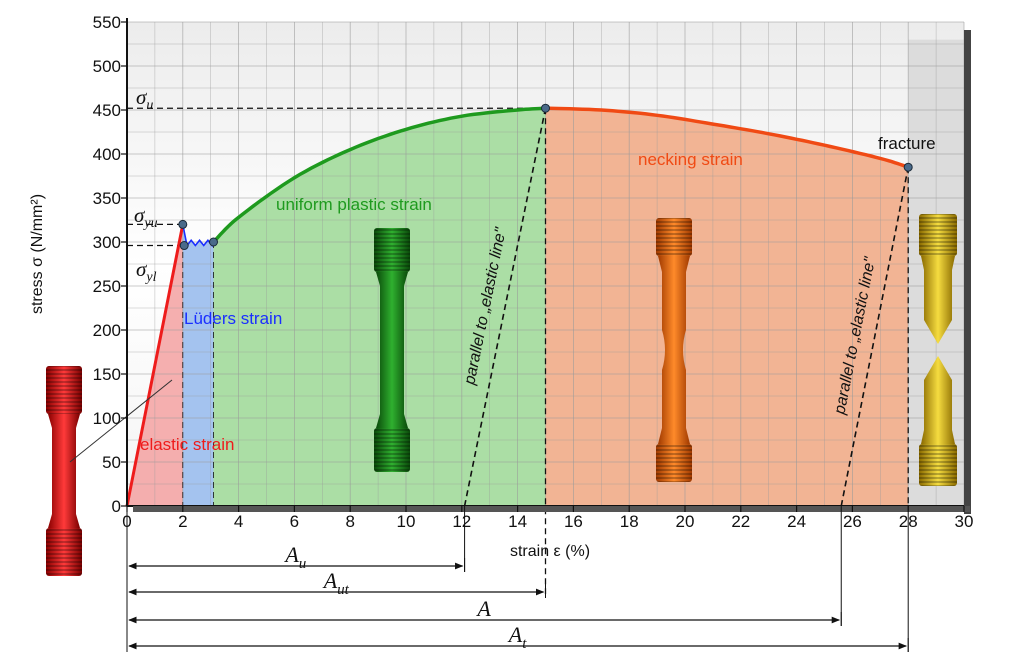 The width and height of the screenshot is (1024, 660). What do you see at coordinates (146, 217) in the screenshot?
I see `label-sigma-yu: σyu` at bounding box center [146, 217].